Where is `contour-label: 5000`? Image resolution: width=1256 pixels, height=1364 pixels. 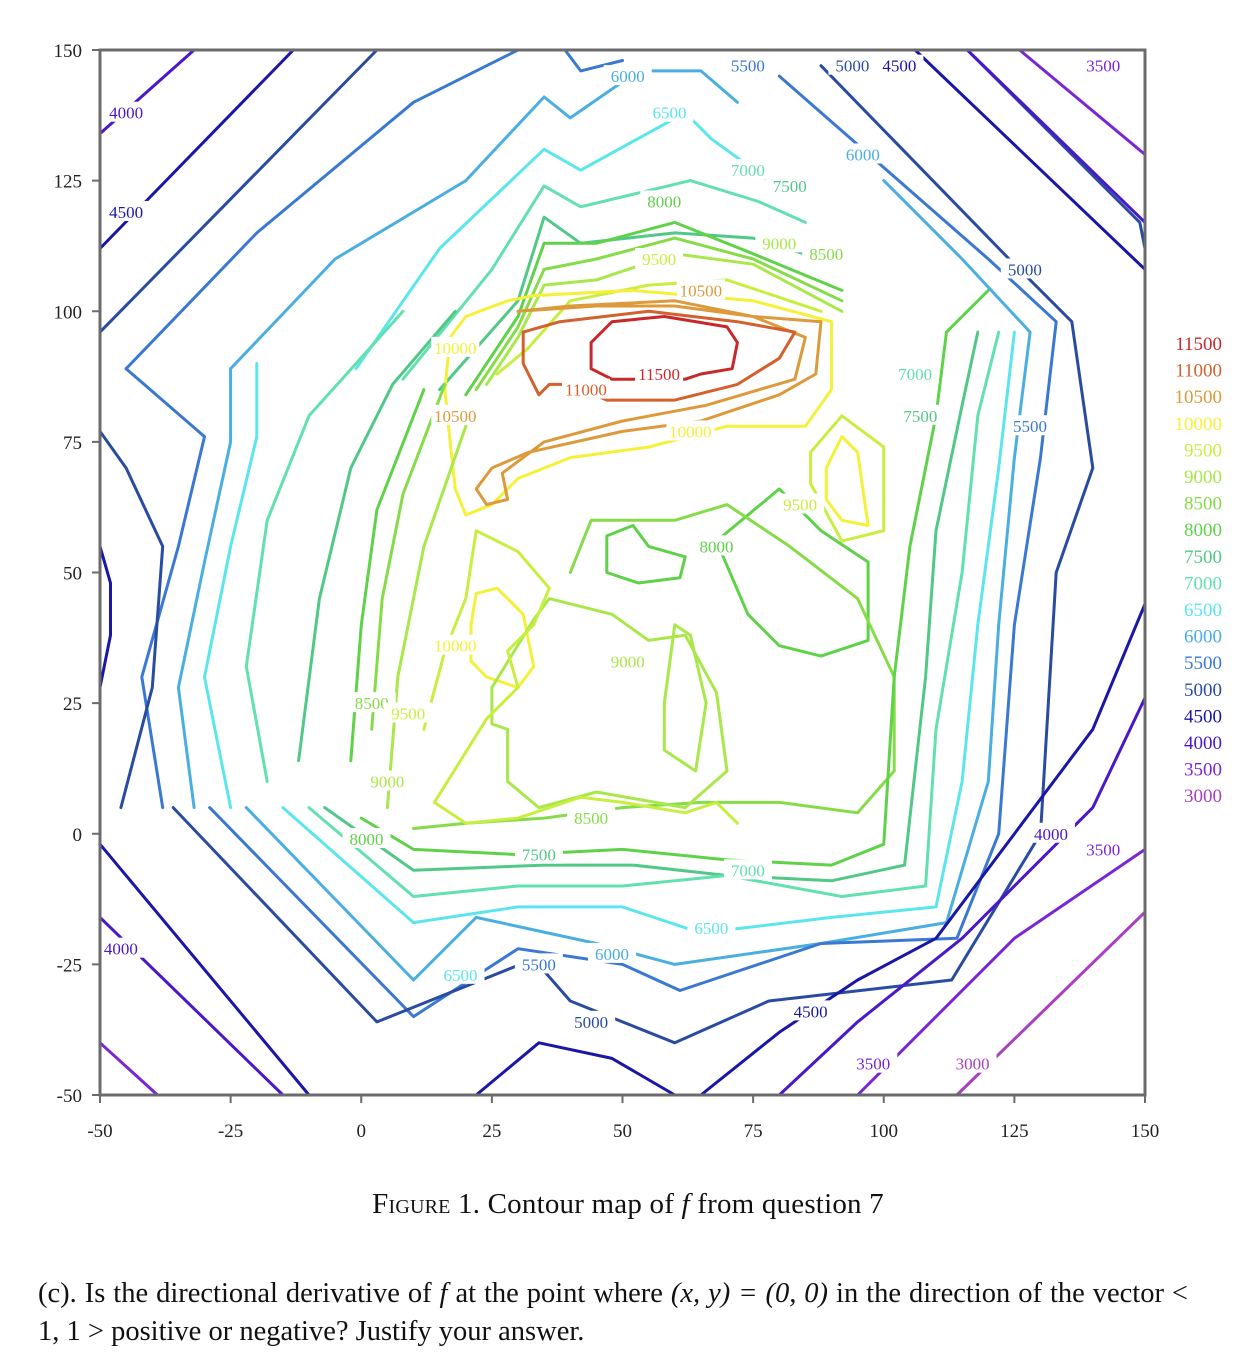
contour-label: 5000 is located at coordinates (852, 66).